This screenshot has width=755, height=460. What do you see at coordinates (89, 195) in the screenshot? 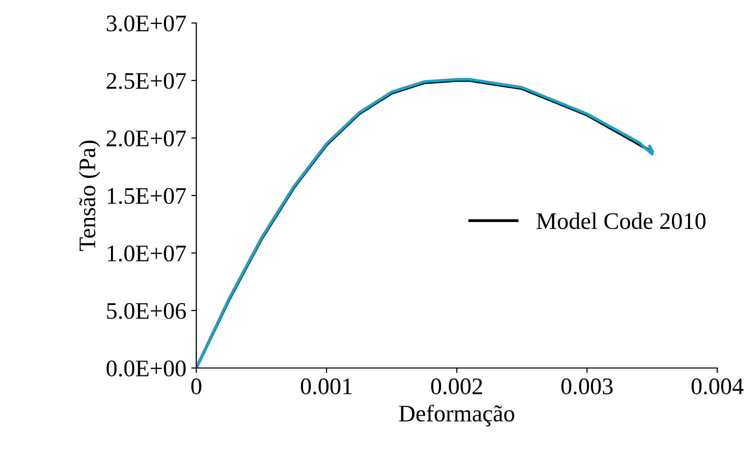
I see `y-axis-title: Tensão (Pa)` at bounding box center [89, 195].